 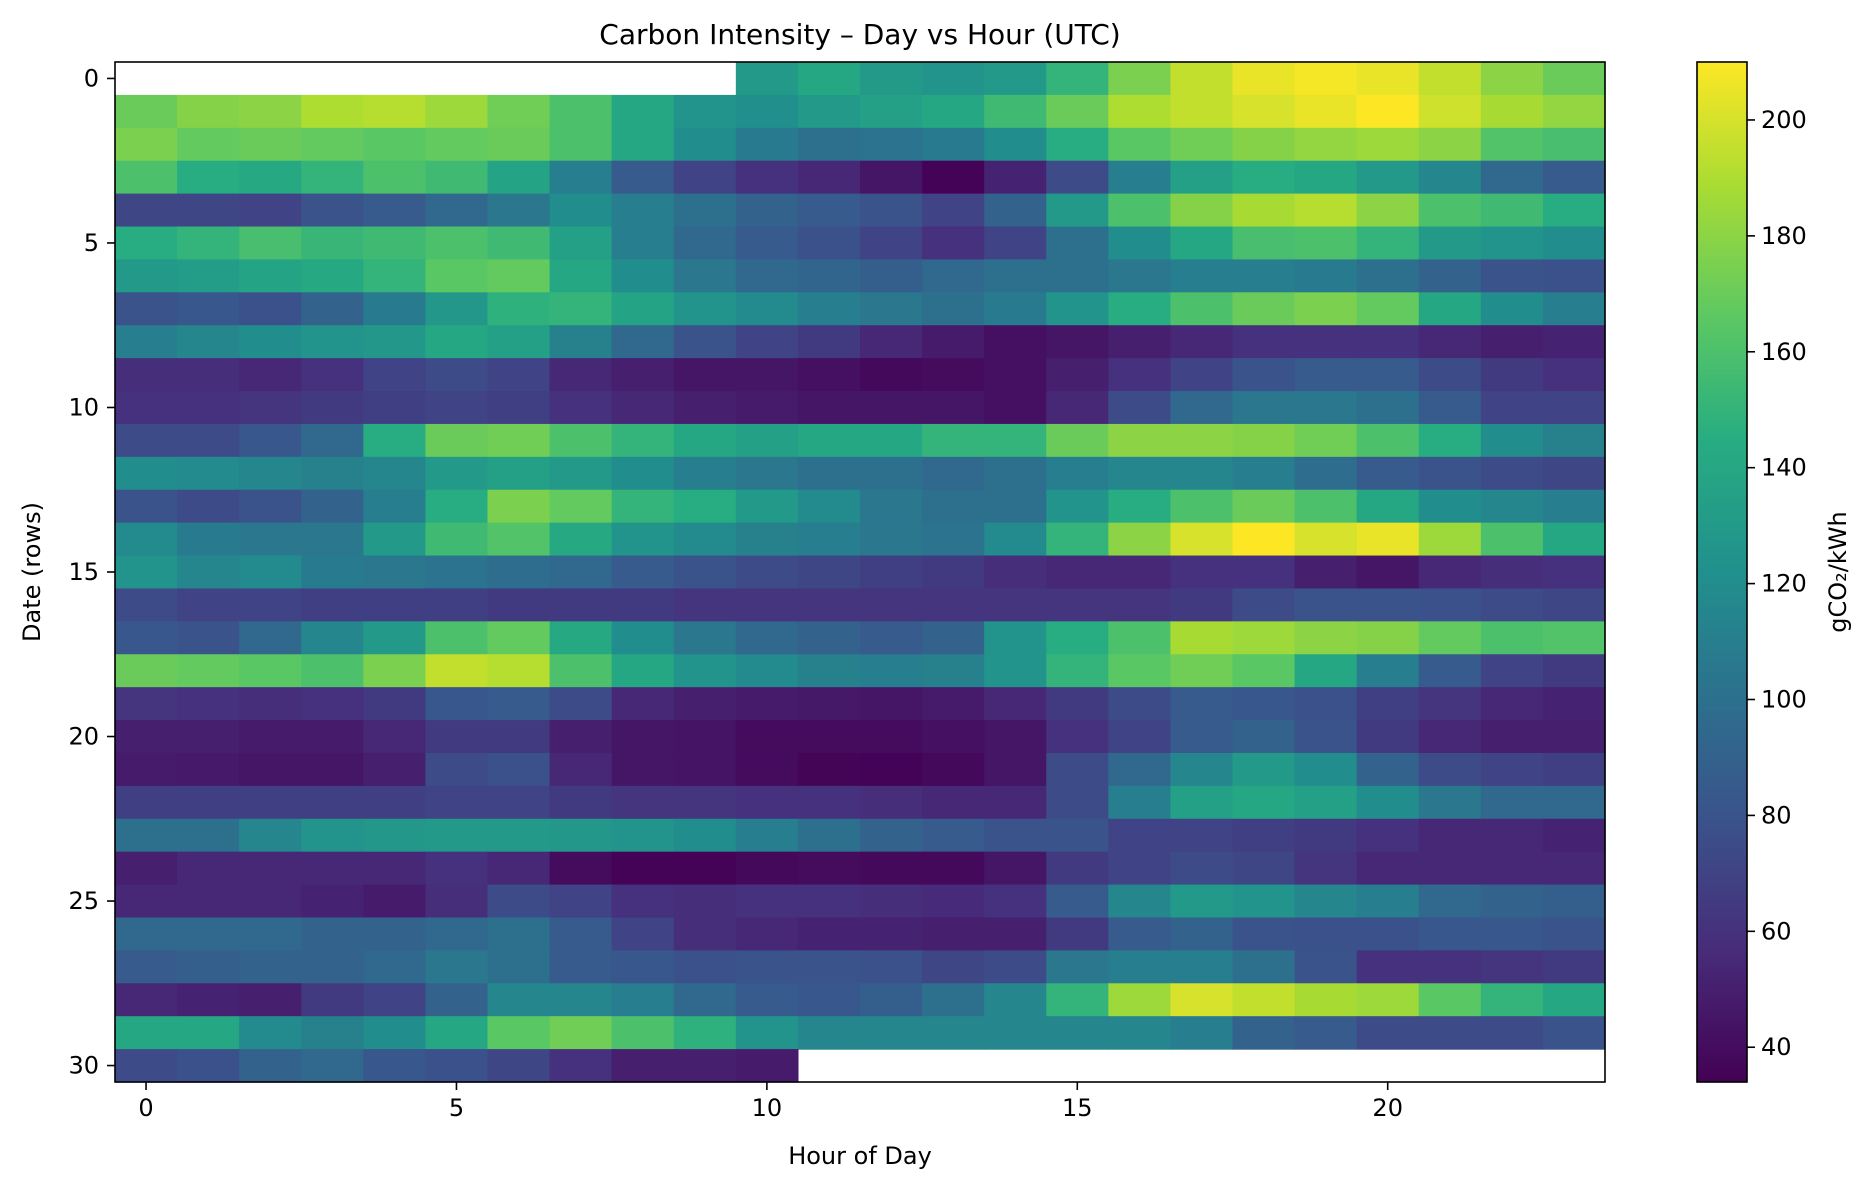 What do you see at coordinates (1784, 236) in the screenshot?
I see `colorbar-tick-label: 180` at bounding box center [1784, 236].